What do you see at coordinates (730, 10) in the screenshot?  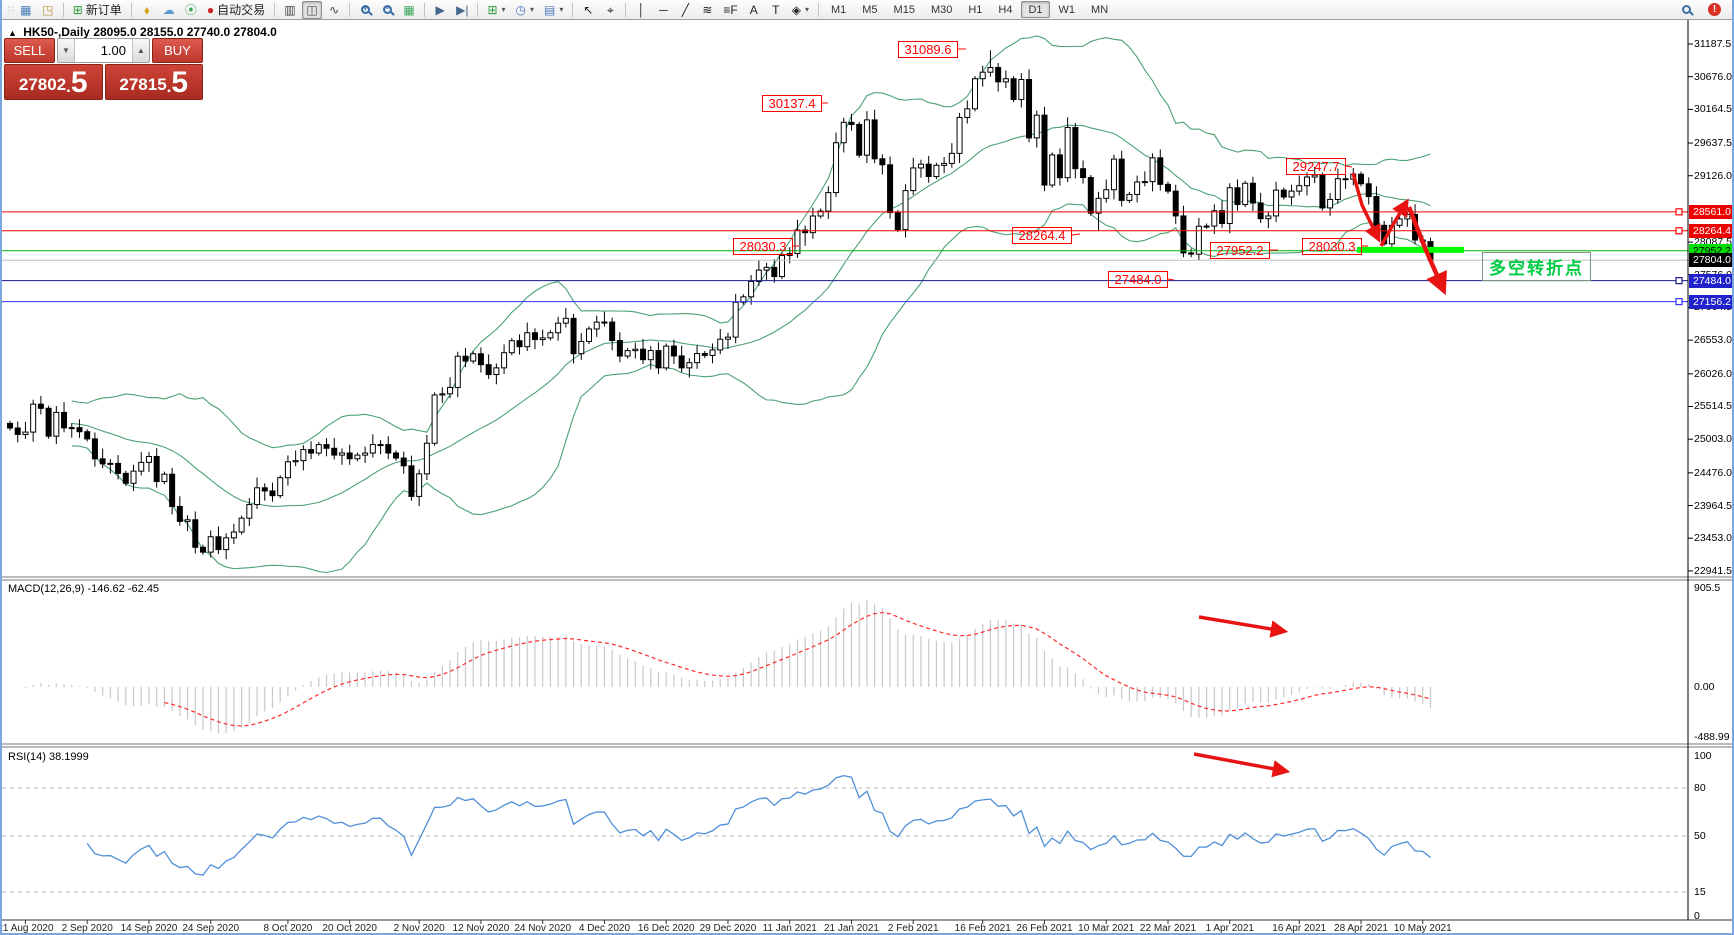 I see `fibonacci-button: ≡F` at bounding box center [730, 10].